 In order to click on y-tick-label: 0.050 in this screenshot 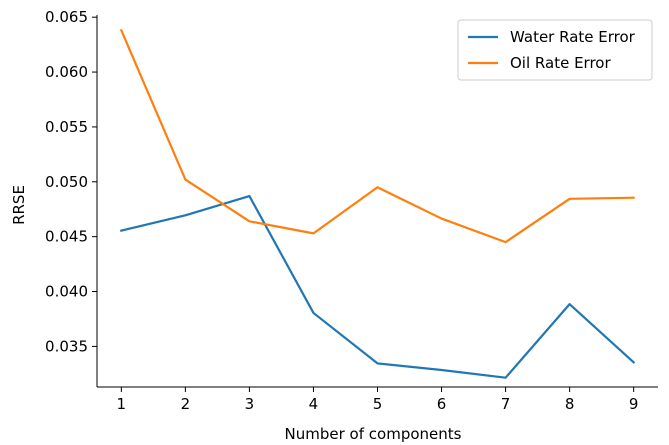, I will do `click(66, 182)`.